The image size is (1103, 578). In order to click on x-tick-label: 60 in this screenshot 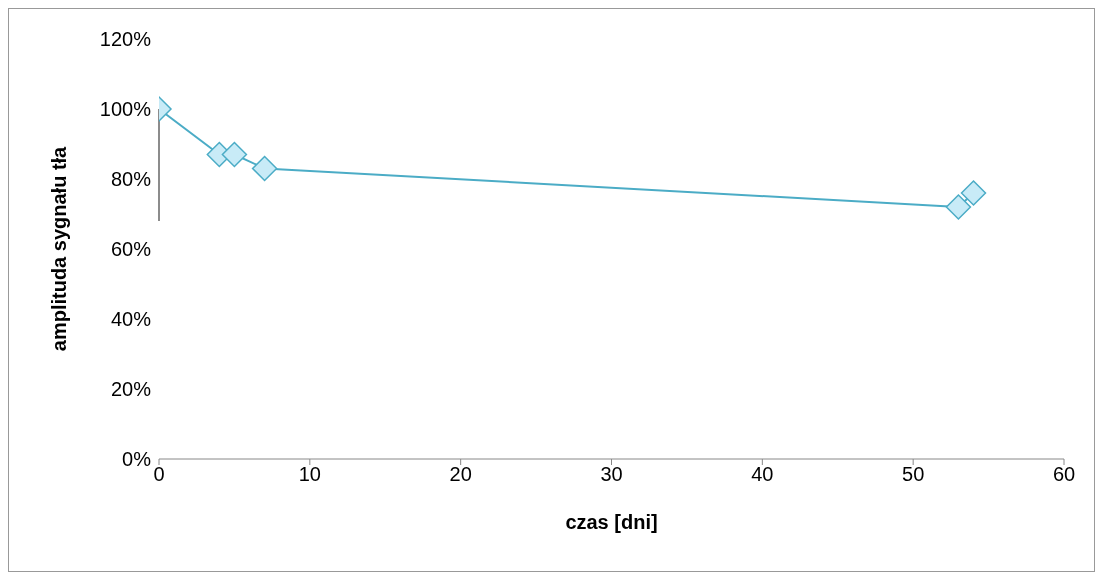, I will do `click(1064, 474)`.